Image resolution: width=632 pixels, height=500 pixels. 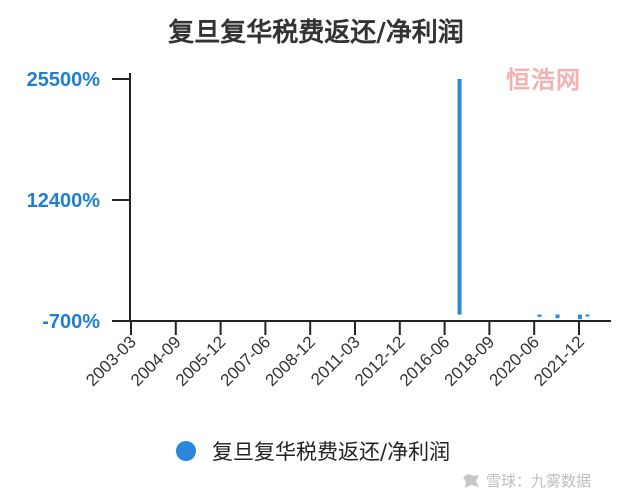 I want to click on watermark-bottom-right: 雪球：九雾数据, so click(x=526, y=480).